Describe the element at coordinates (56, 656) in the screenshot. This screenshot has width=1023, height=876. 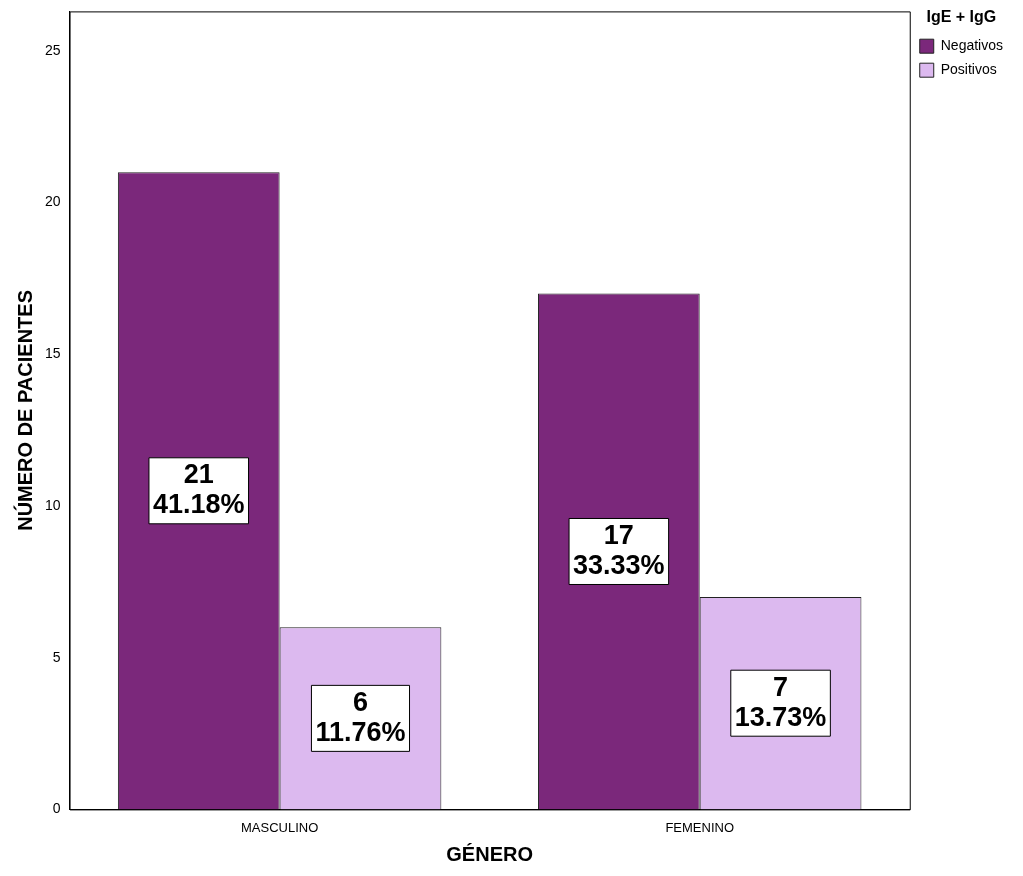
I see `y-tick-label: 5` at that location.